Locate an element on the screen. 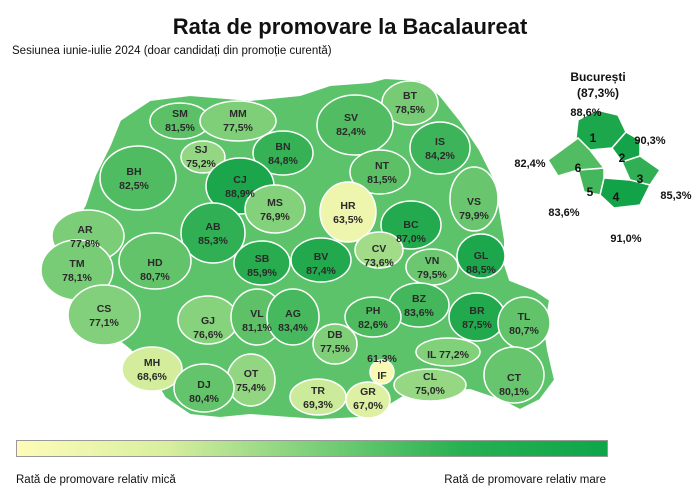  county-label-db: DB is located at coordinates (335, 335).